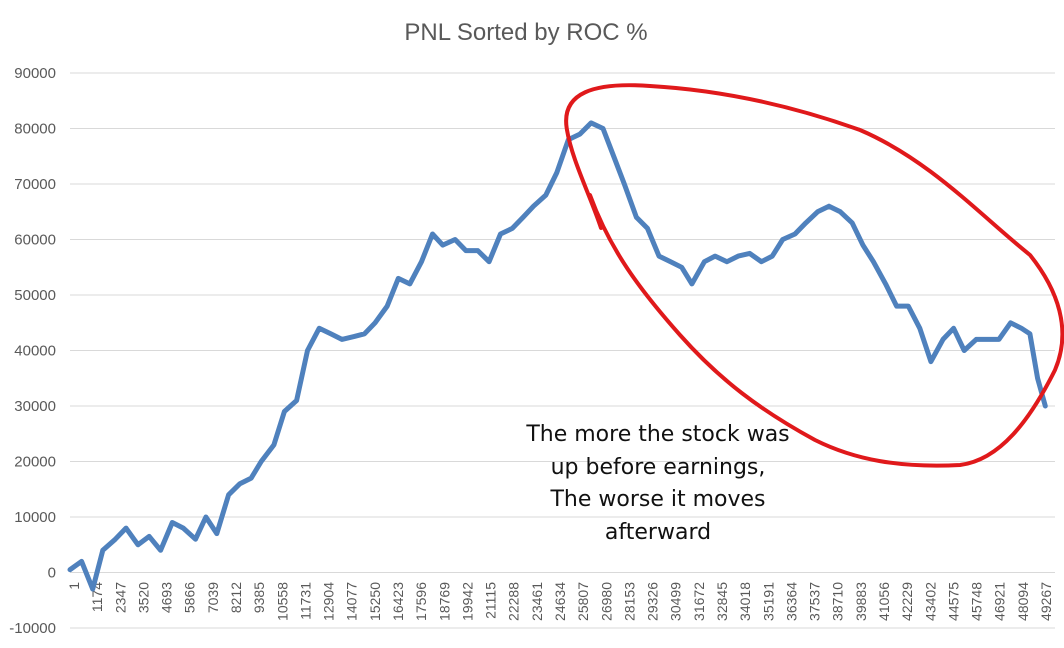 This screenshot has height=648, width=1064. Describe the element at coordinates (32, 628) in the screenshot. I see `y-tick-label: -10000` at that location.